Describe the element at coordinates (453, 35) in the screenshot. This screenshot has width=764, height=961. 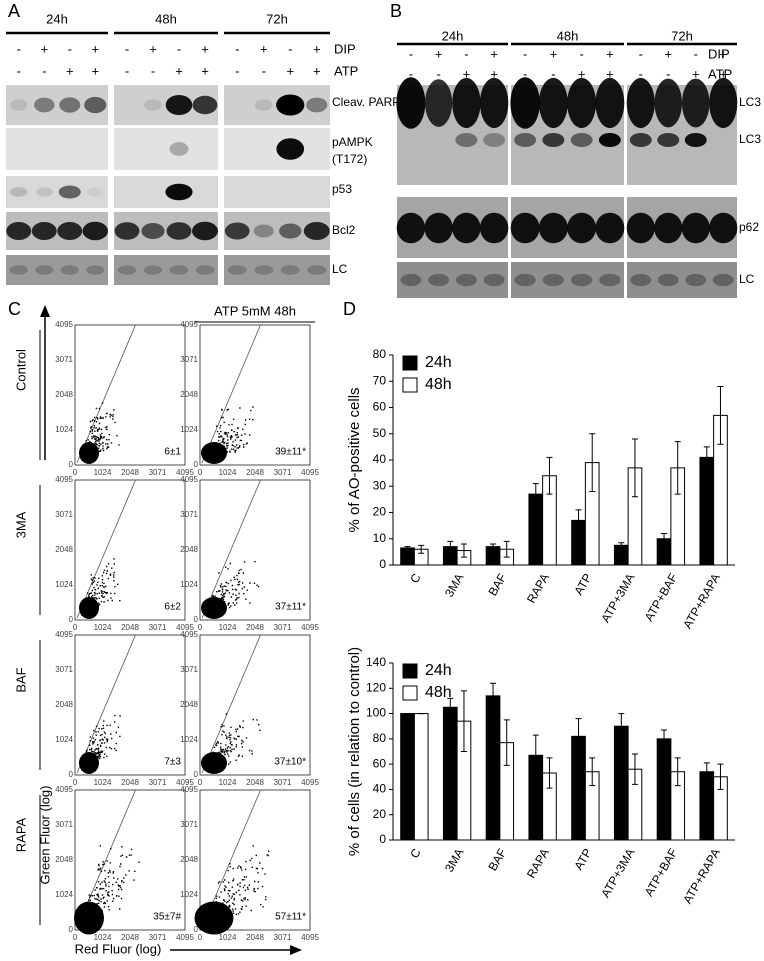
I see `timepoint: 24h` at that location.